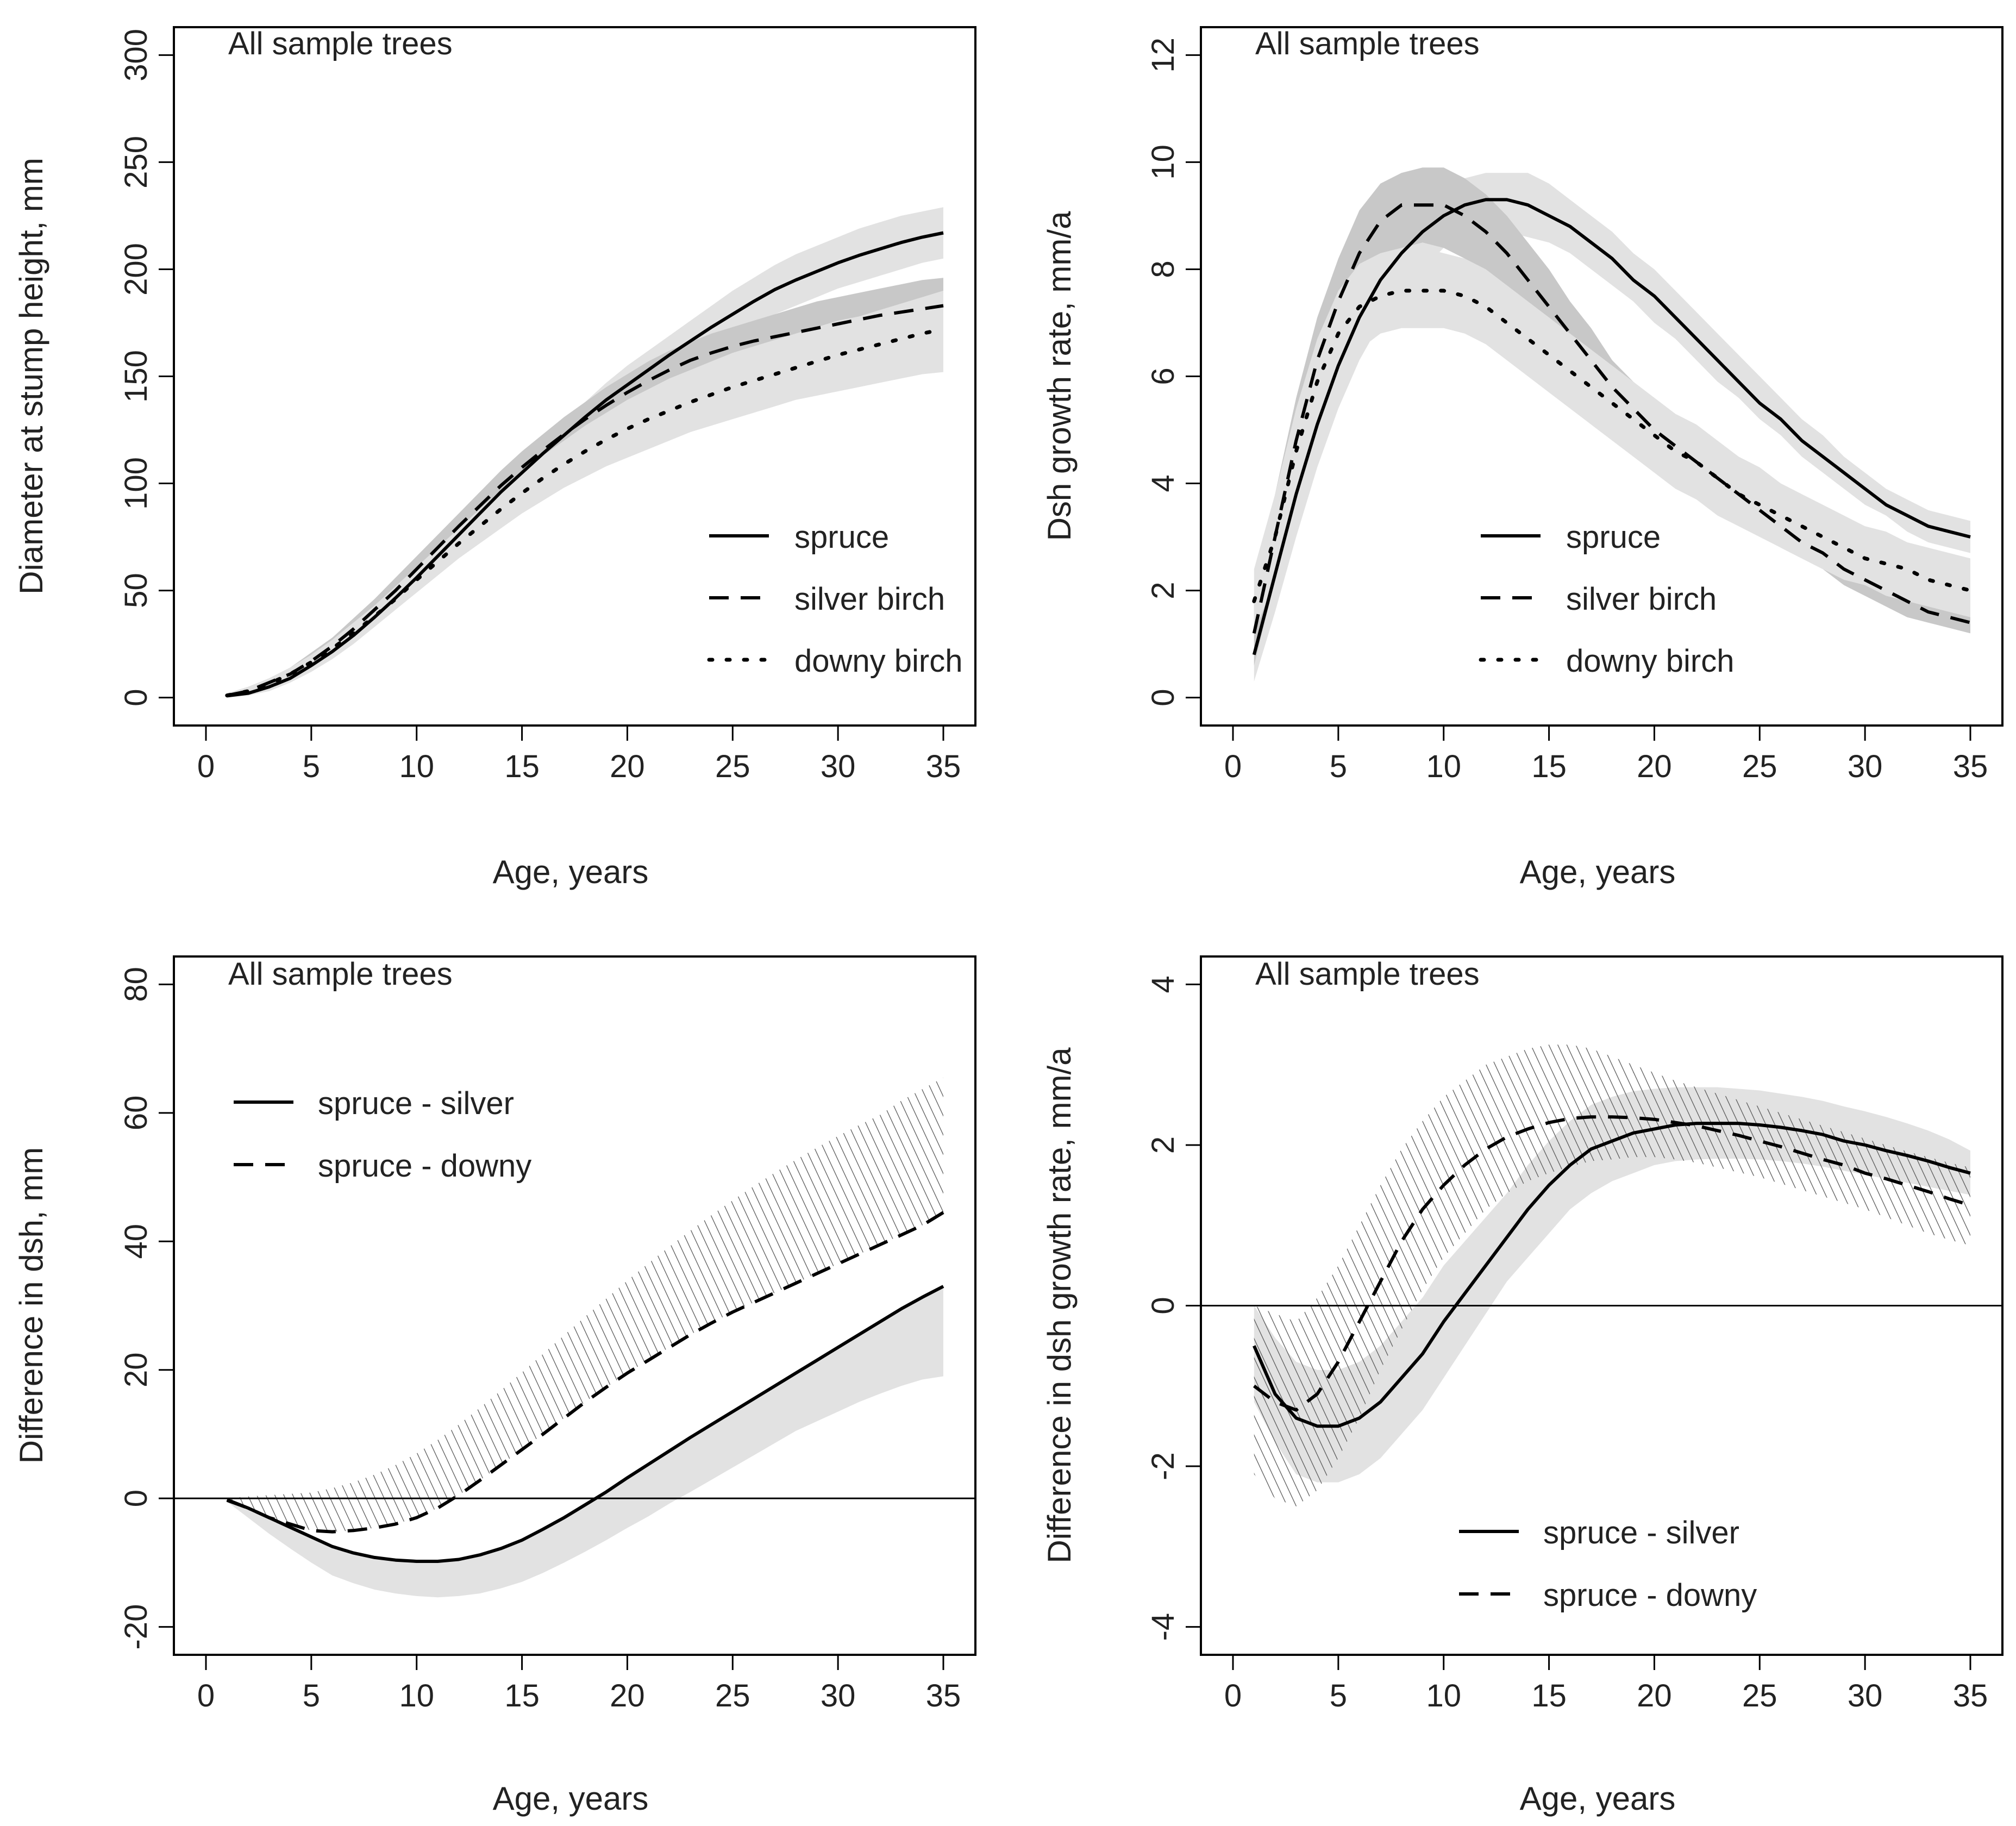 The image size is (2016, 1826). What do you see at coordinates (136, 984) in the screenshot?
I see `y-tick-label: 80` at bounding box center [136, 984].